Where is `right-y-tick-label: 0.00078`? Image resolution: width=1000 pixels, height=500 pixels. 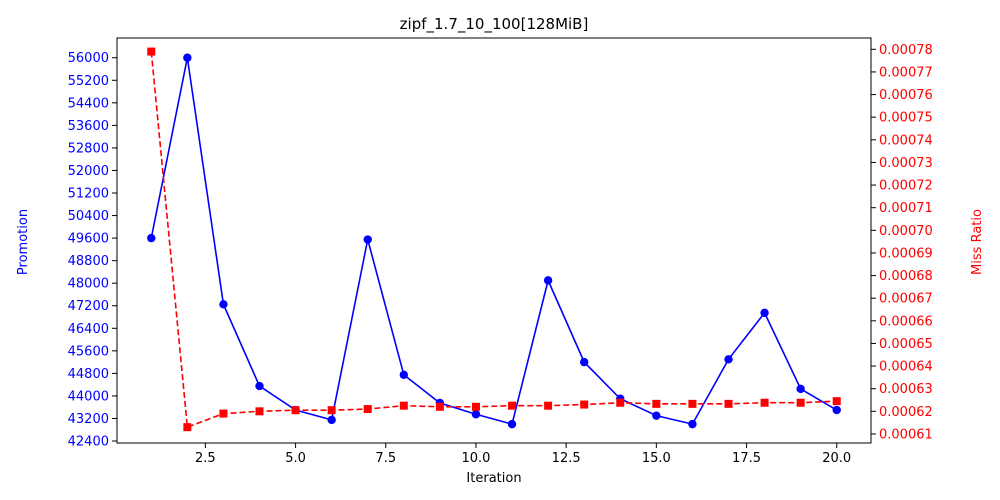
right-y-tick-label: 0.00078 is located at coordinates (906, 50).